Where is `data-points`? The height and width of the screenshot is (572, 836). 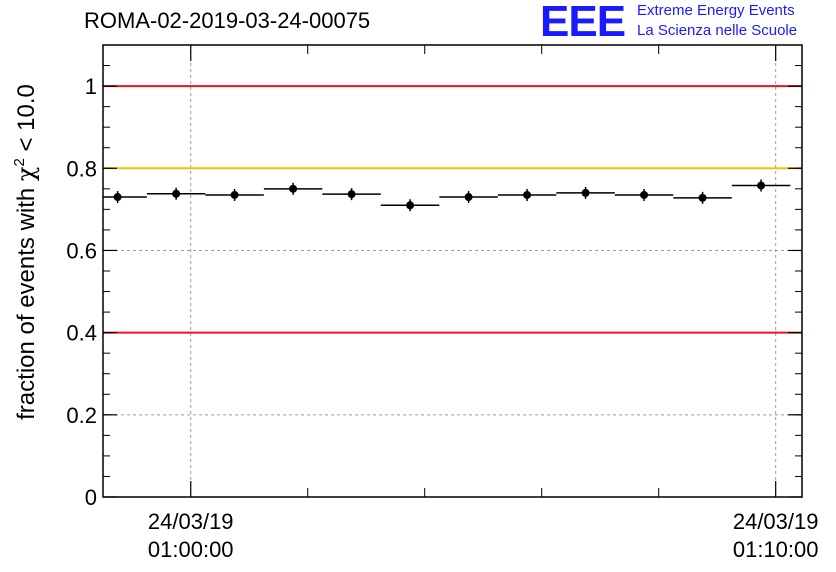
data-points is located at coordinates (447, 195).